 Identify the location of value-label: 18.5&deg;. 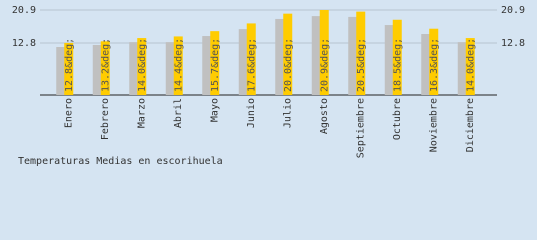
(397, 65).